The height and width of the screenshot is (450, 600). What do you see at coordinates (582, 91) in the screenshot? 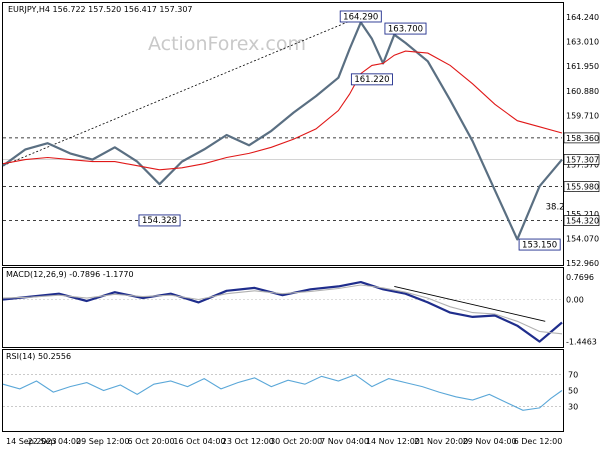
I see `price-tick-3: 160.880` at bounding box center [582, 91].